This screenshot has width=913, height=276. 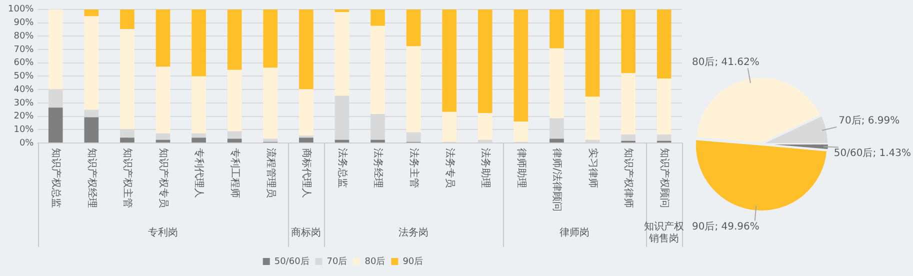 What do you see at coordinates (337, 261) in the screenshot?
I see `legend-label: 70后` at bounding box center [337, 261].